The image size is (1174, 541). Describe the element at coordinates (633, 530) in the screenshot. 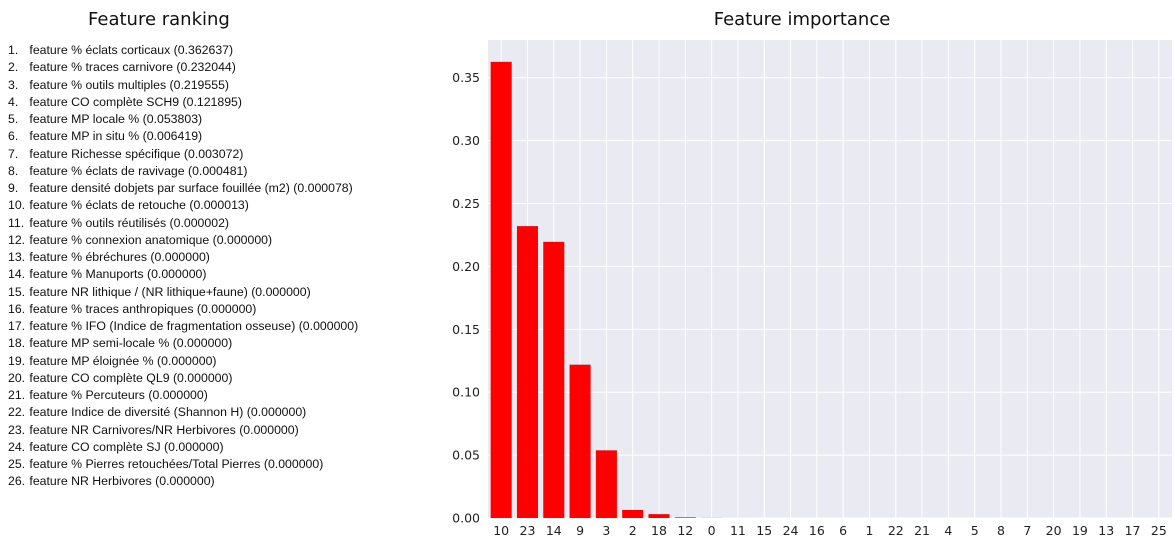

I see `x-tick-label: 2` at that location.